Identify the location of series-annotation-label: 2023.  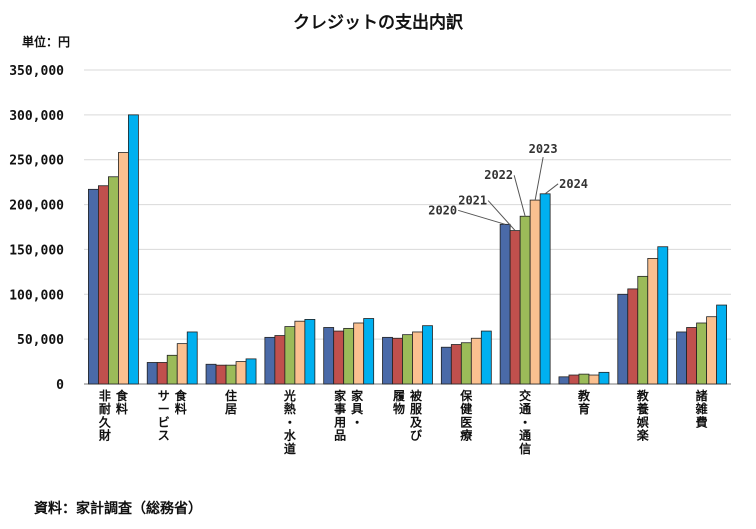
(543, 149).